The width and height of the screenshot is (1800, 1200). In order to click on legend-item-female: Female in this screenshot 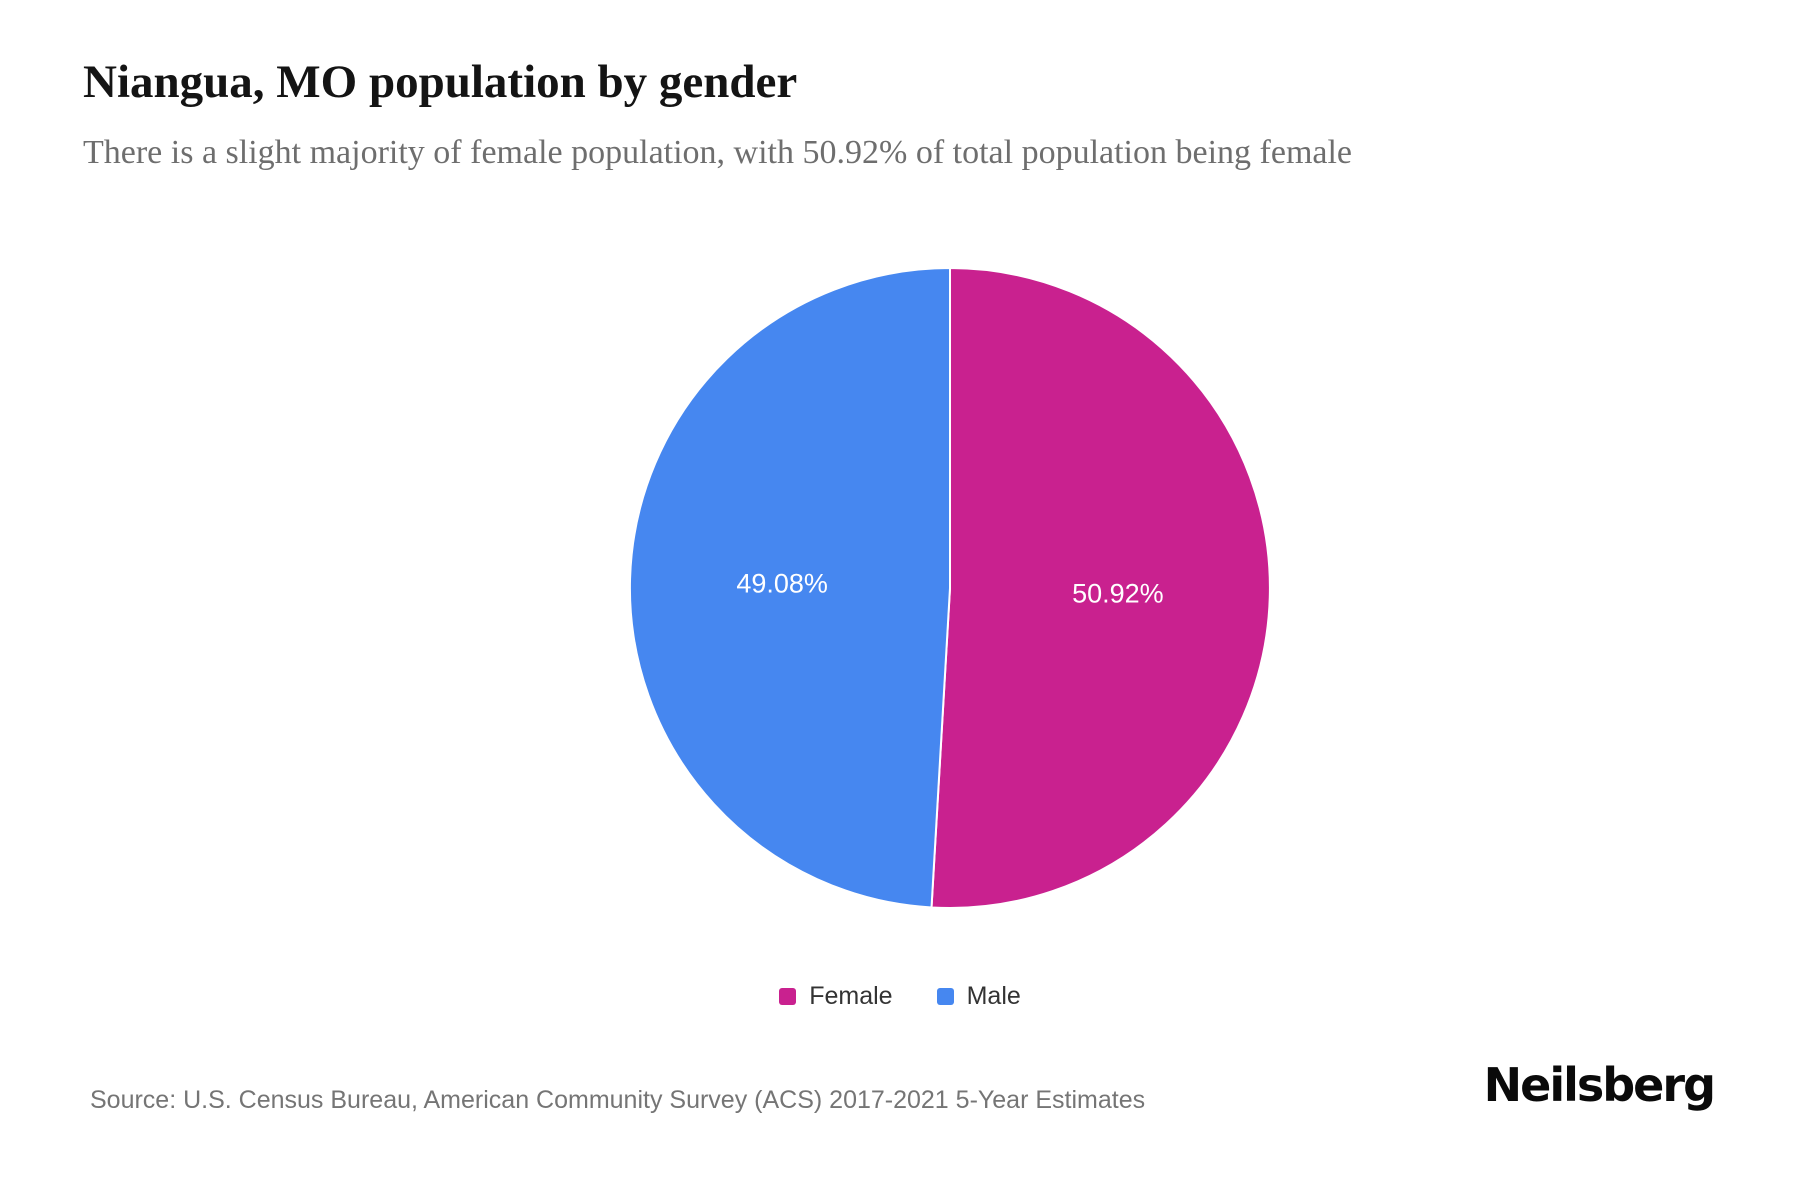, I will do `click(836, 996)`.